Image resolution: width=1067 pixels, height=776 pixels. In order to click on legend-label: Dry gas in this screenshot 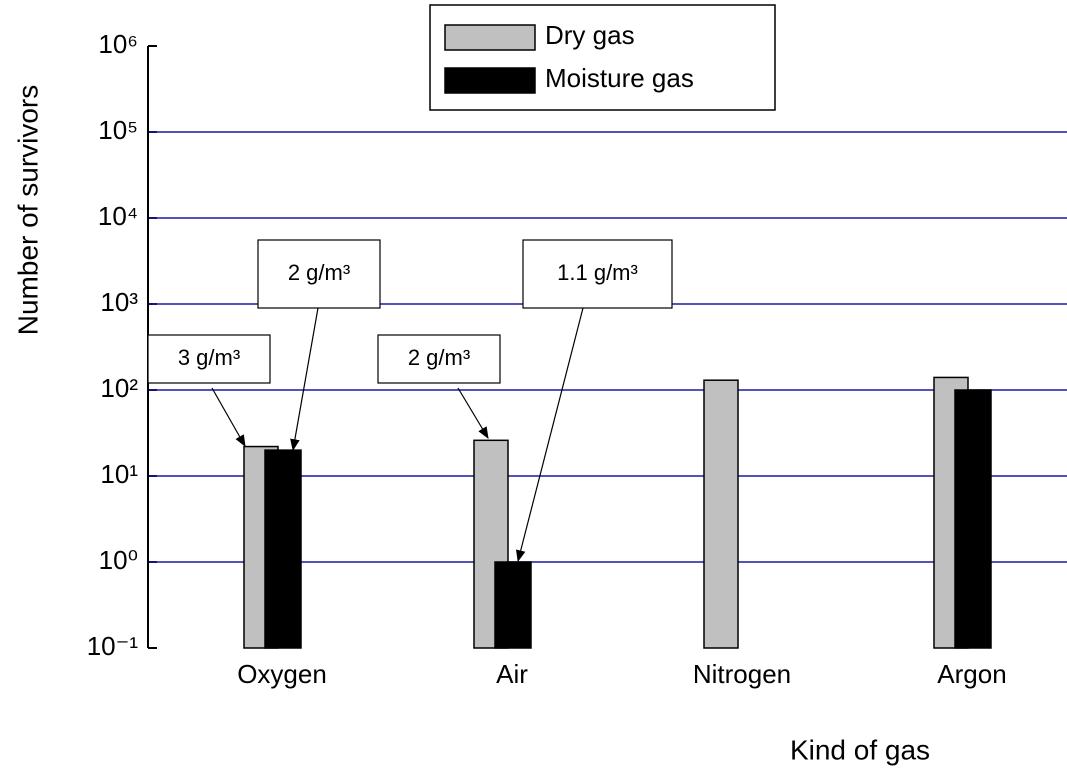, I will do `click(590, 35)`.